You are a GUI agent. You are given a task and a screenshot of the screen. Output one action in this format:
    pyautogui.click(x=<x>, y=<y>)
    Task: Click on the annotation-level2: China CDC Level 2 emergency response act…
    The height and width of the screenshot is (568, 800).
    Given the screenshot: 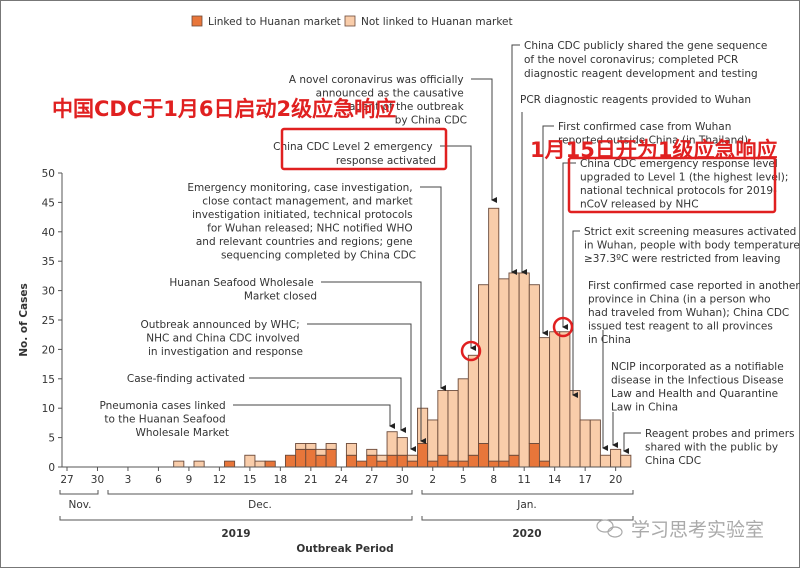 What is the action you would take?
    pyautogui.click(x=354, y=154)
    